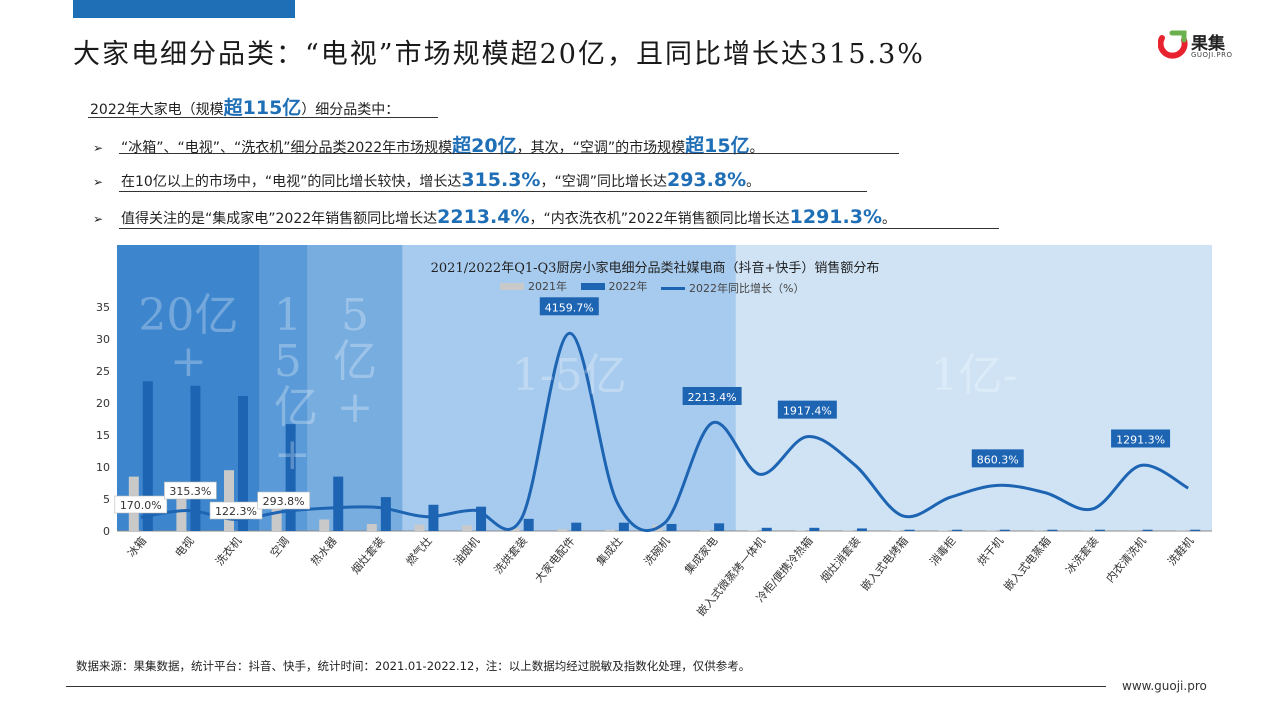 Image resolution: width=1280 pixels, height=720 pixels. Describe the element at coordinates (228, 551) in the screenshot. I see `x-tick-label: 洗衣机` at that location.